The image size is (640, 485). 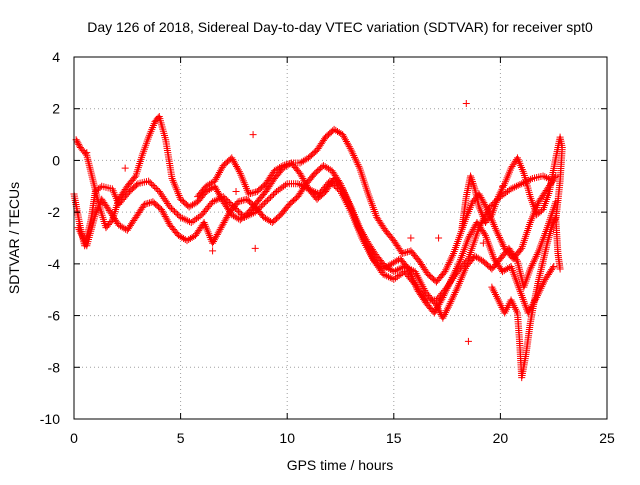 What do you see at coordinates (56, 57) in the screenshot?
I see `y-tick-label: 4` at bounding box center [56, 57].